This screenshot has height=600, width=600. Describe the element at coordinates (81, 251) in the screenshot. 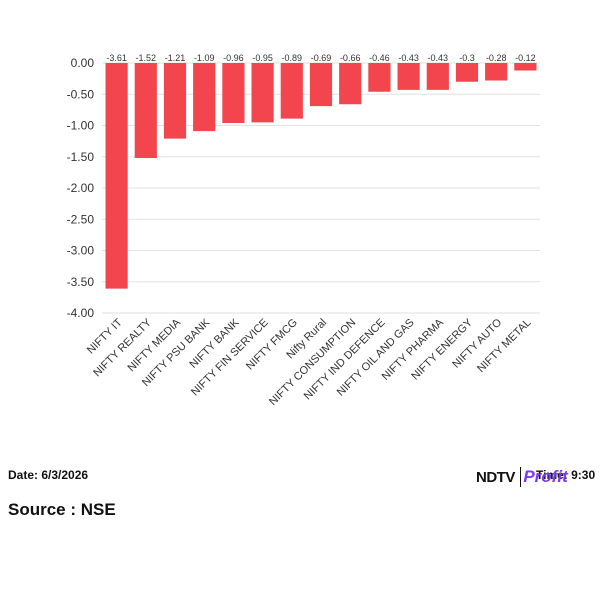

I see `y-tick-label: -3.00` at that location.